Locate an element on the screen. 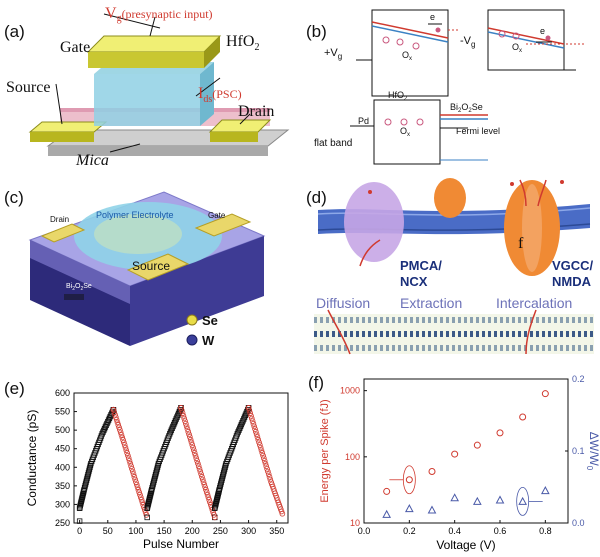 The width and height of the screenshot is (600, 557). x-tick-label: 0.0 is located at coordinates (364, 531).